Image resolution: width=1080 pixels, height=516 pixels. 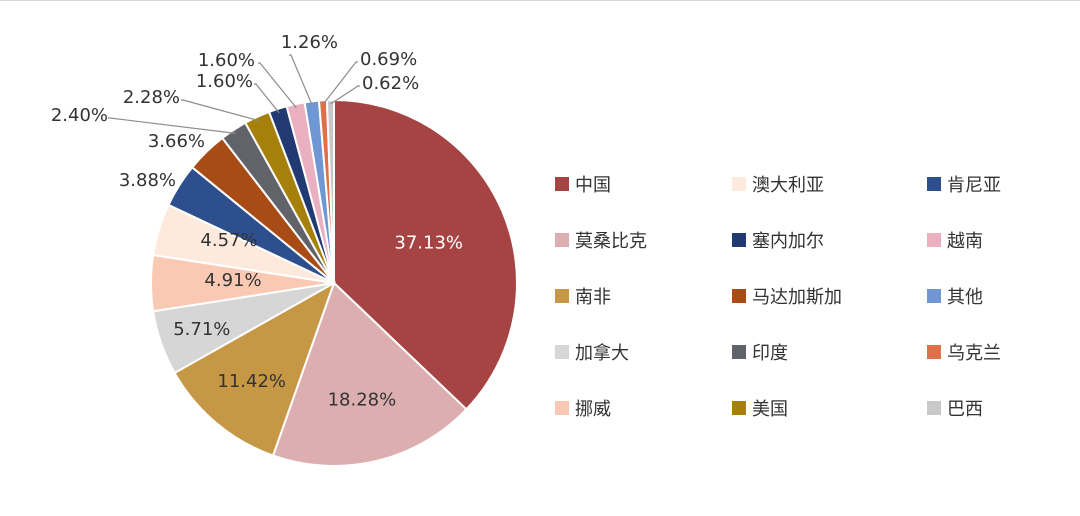 I want to click on legend-label: 中国, so click(x=593, y=185).